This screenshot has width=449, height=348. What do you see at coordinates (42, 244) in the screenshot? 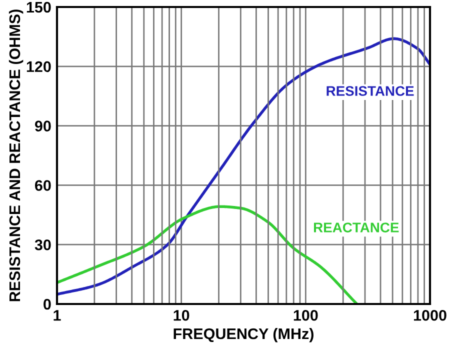
I see `y-tick-label: 30` at bounding box center [42, 244].